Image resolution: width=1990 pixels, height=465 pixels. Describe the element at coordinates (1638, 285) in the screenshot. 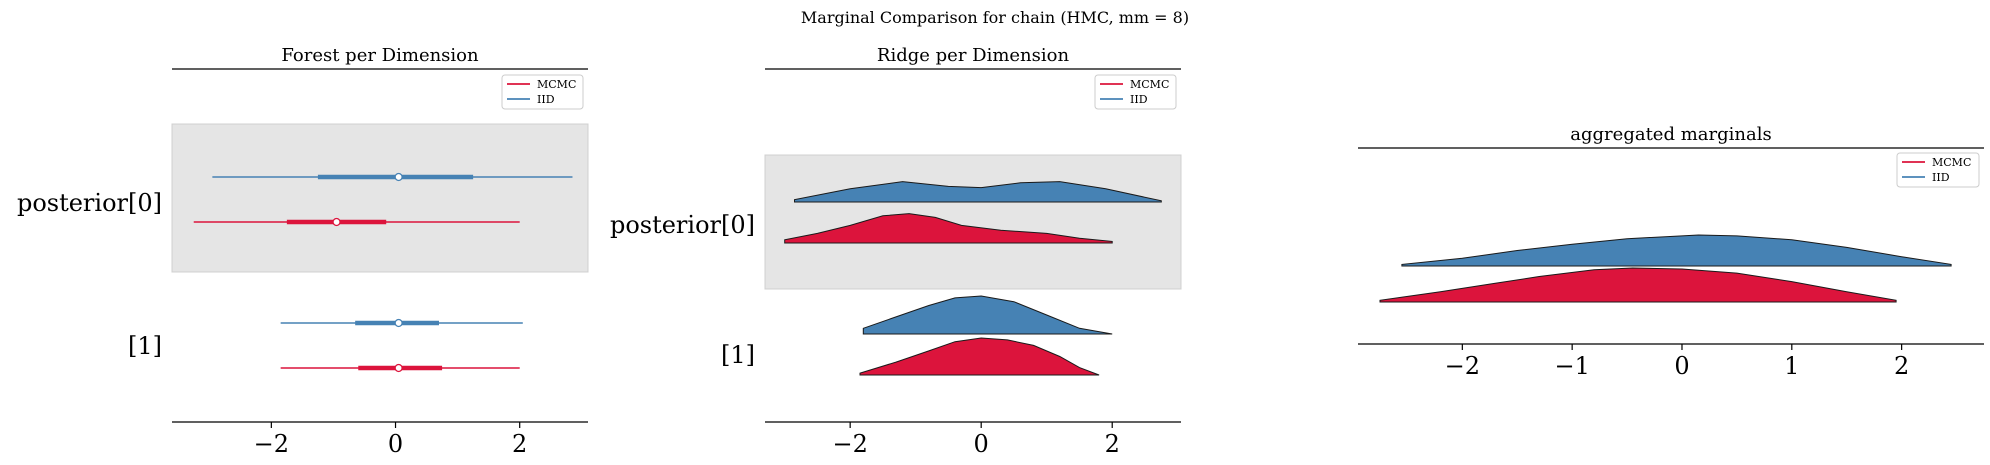

I see `aggregated-mcmc-density` at that location.